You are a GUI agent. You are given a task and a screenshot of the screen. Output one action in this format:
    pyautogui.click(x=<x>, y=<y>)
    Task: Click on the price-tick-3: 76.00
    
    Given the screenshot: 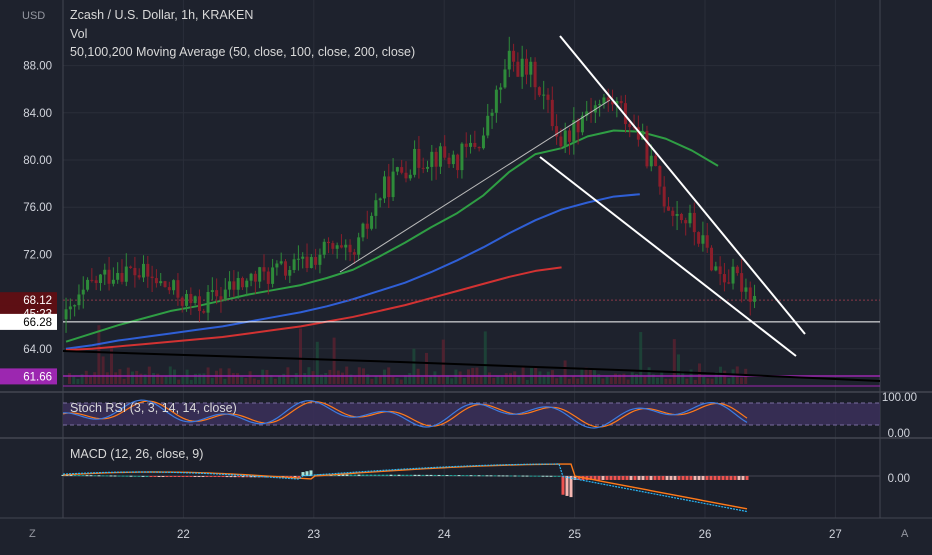 What is the action you would take?
    pyautogui.click(x=37, y=208)
    